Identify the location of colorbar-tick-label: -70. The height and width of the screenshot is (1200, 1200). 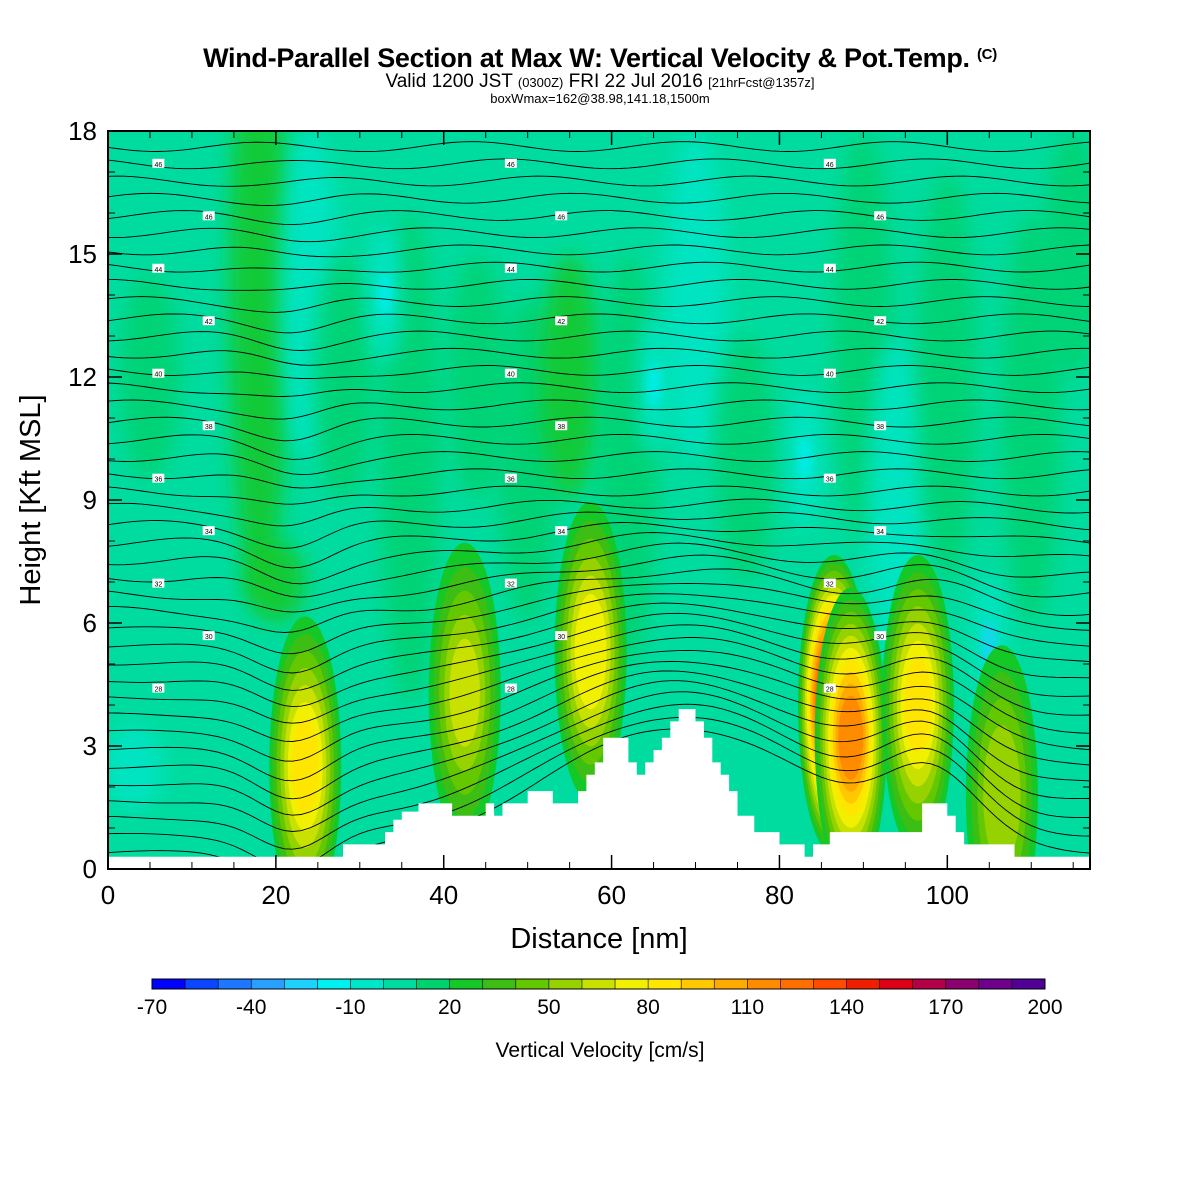
(152, 1007).